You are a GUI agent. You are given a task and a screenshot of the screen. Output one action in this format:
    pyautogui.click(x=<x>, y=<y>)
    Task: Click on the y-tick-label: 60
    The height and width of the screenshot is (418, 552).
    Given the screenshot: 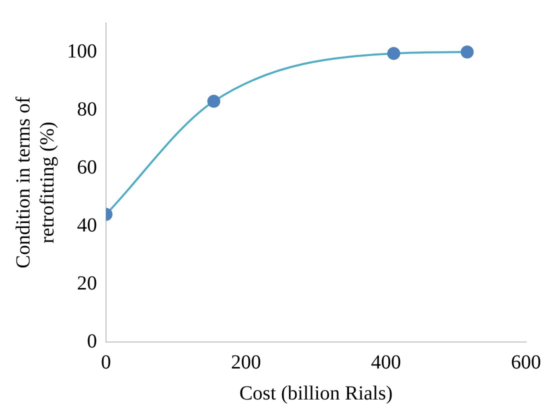 What is the action you would take?
    pyautogui.click(x=87, y=167)
    